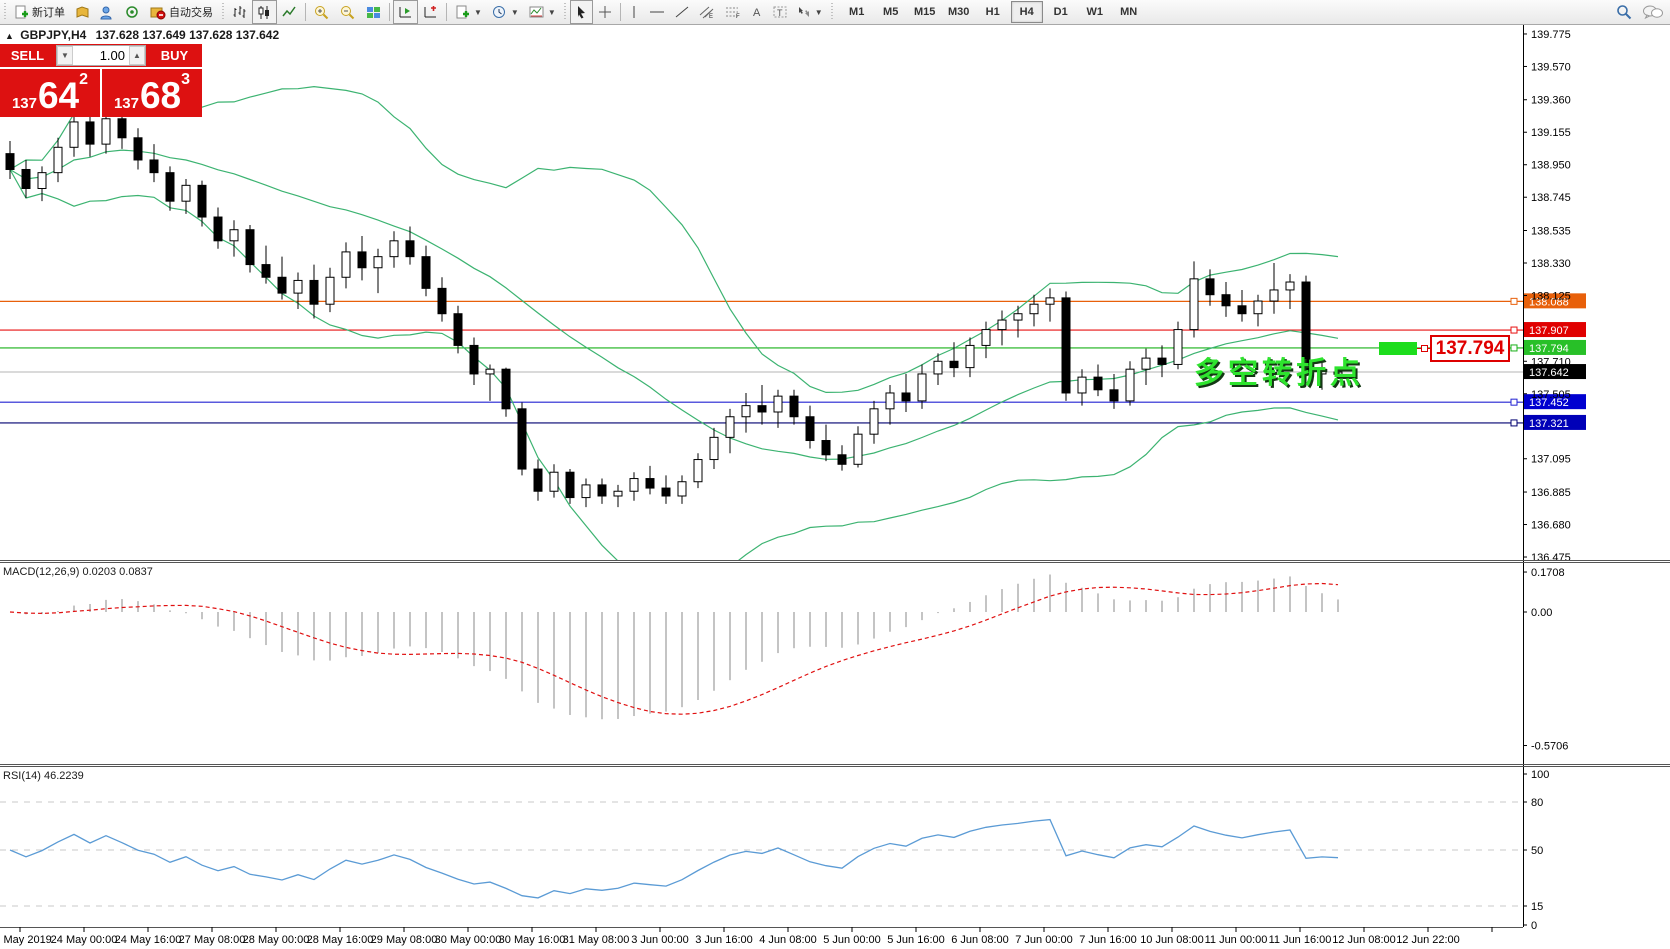 This screenshot has height=949, width=1670. Describe the element at coordinates (1551, 101) in the screenshot. I see `price-tick-label: 139.360` at that location.